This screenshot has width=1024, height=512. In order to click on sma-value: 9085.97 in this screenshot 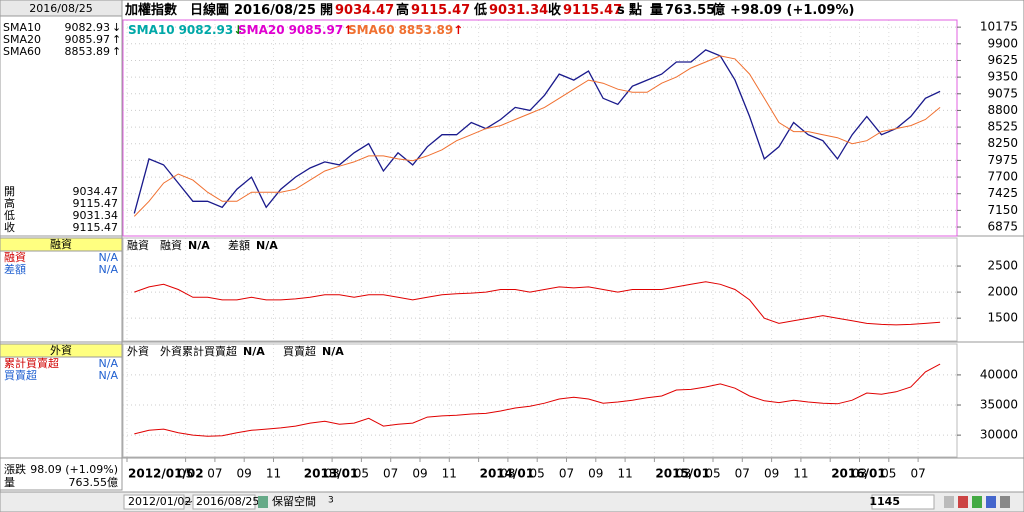, I will do `click(88, 39)`.